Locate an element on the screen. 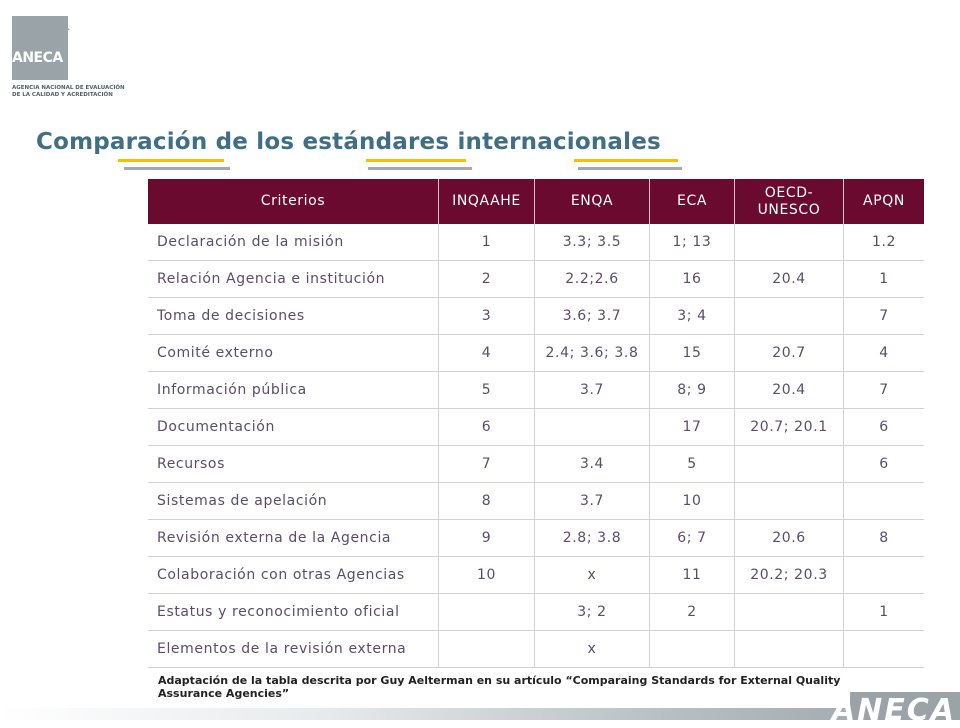  row-cell: 20.7 is located at coordinates (789, 353).